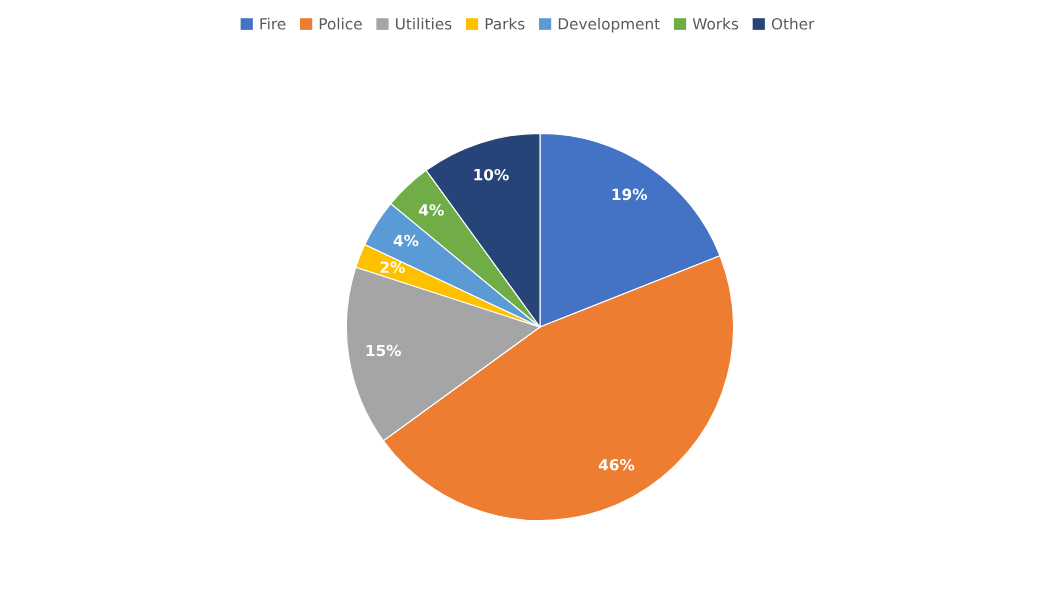  Describe the element at coordinates (383, 350) in the screenshot. I see `data-label: 15%` at that location.